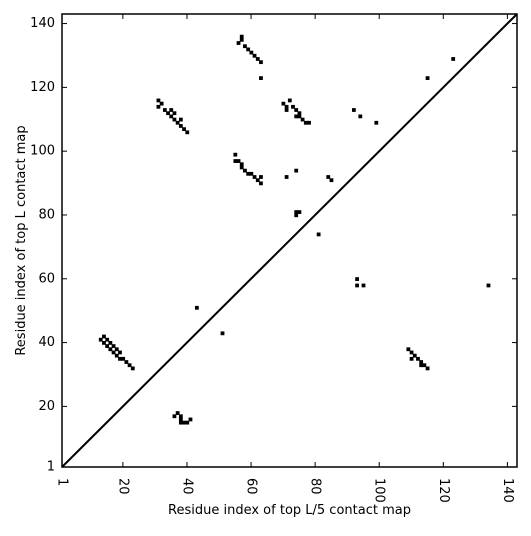 The height and width of the screenshot is (536, 531). I want to click on x-tick-label: 60, so click(251, 486).